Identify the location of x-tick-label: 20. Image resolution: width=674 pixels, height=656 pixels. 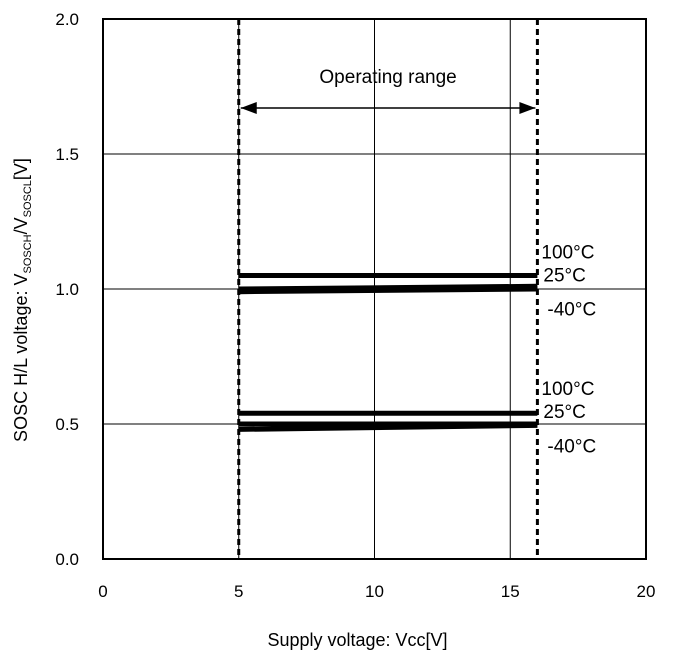
(646, 591).